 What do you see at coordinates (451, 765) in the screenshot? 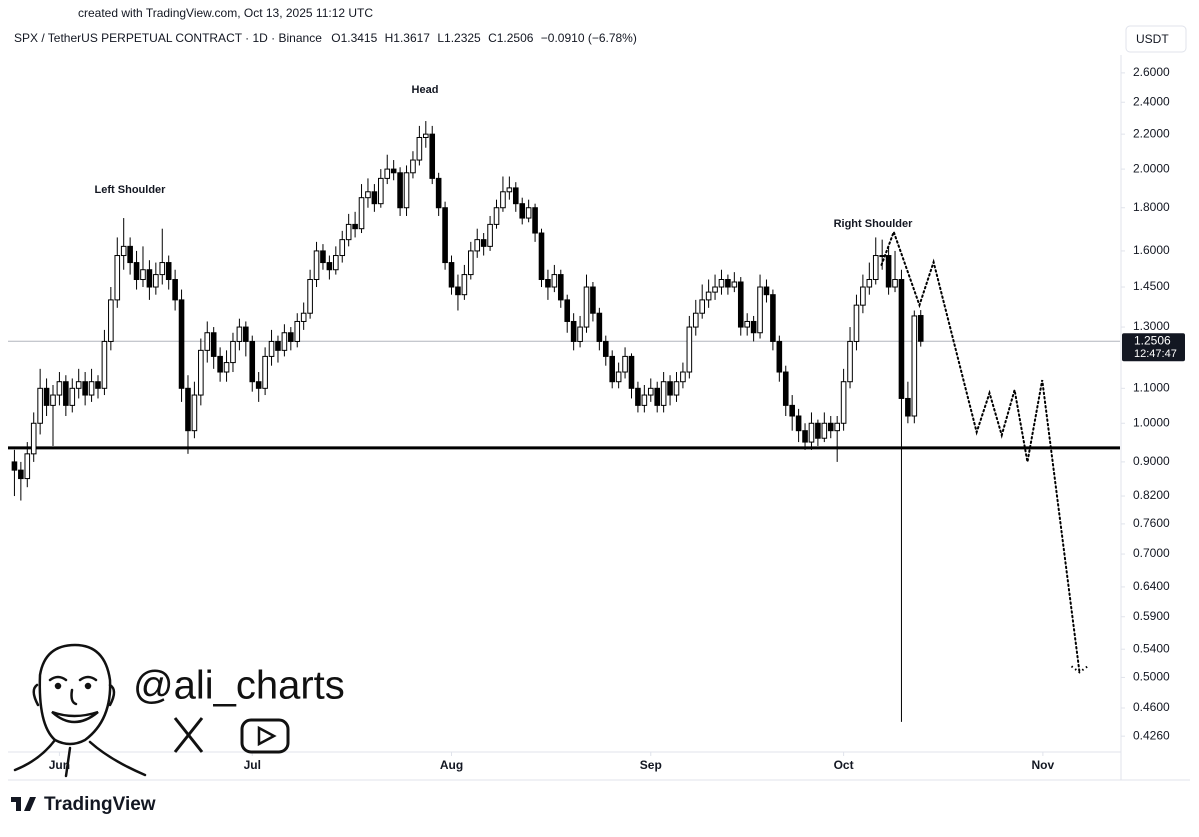
I see `x-tick-label: Aug` at bounding box center [451, 765].